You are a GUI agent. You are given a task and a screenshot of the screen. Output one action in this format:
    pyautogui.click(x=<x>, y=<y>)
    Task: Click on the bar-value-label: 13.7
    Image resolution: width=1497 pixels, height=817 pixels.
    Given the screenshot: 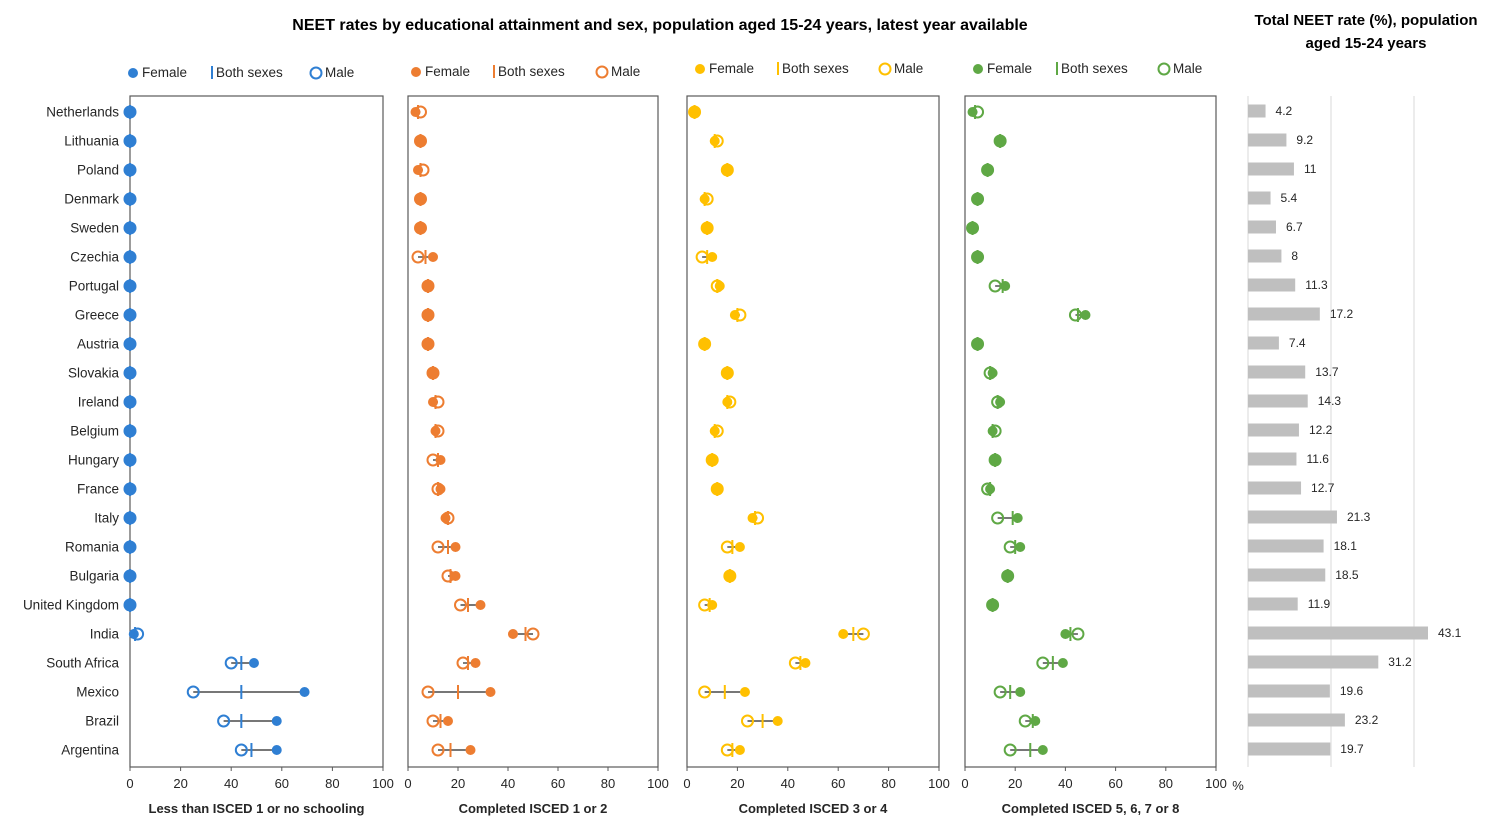 What is the action you would take?
    pyautogui.click(x=1327, y=372)
    